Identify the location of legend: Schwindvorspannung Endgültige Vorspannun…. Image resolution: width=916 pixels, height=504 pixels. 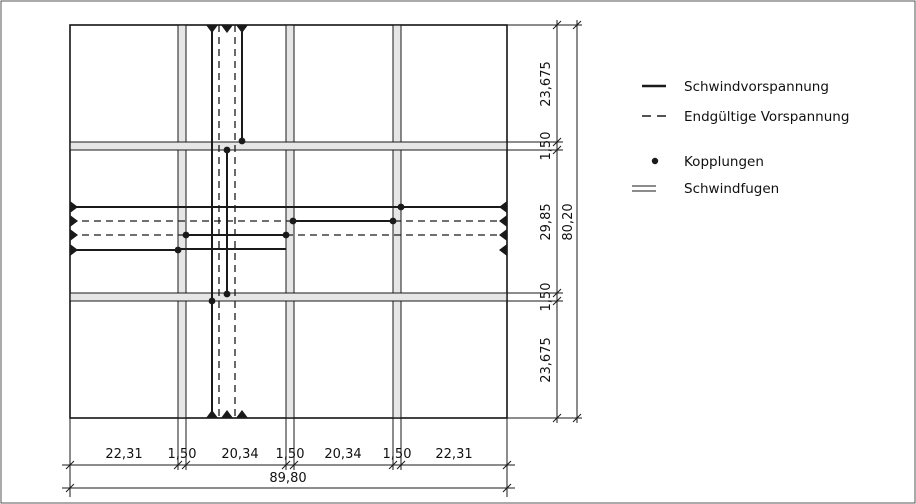
(740, 138).